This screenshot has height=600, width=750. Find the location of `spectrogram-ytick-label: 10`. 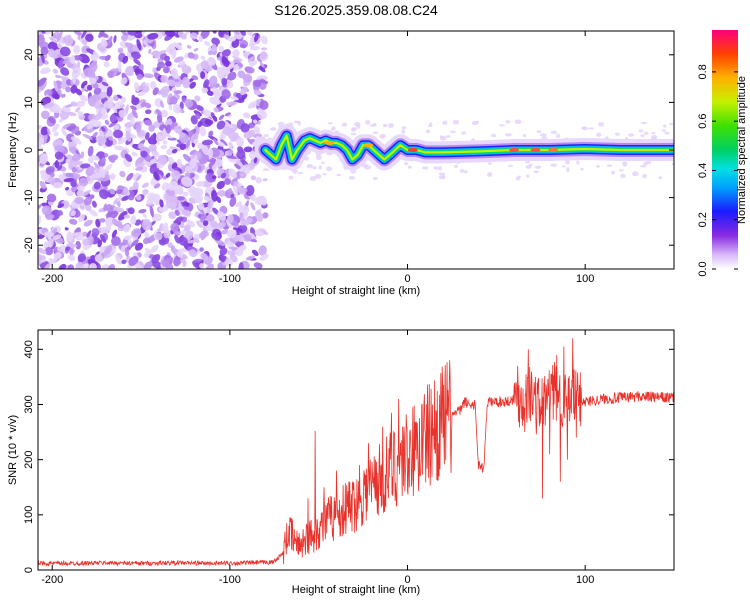

spectrogram-ytick-label: 10 is located at coordinates (29, 102).